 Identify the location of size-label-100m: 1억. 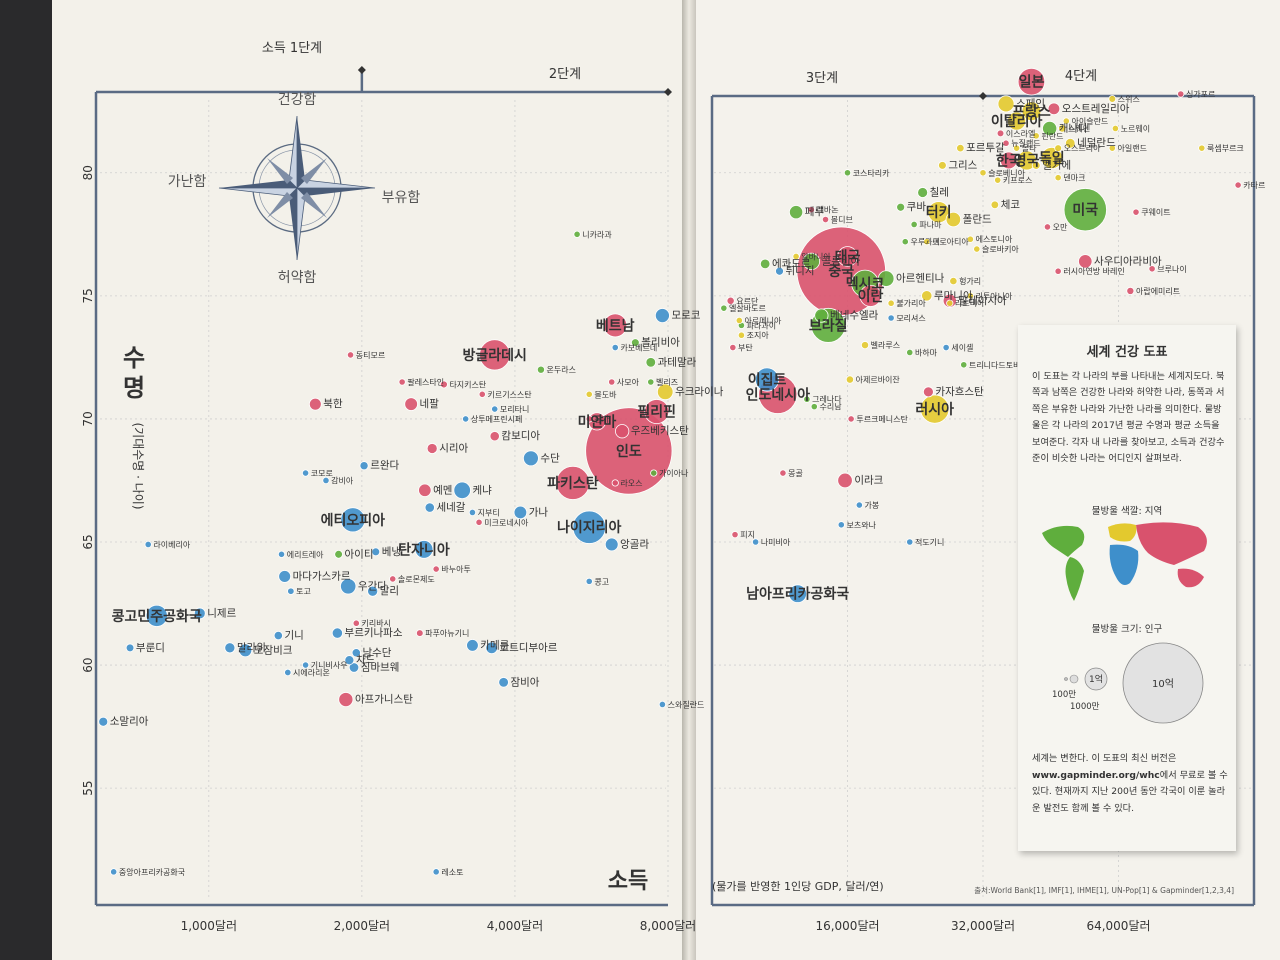
(1096, 679).